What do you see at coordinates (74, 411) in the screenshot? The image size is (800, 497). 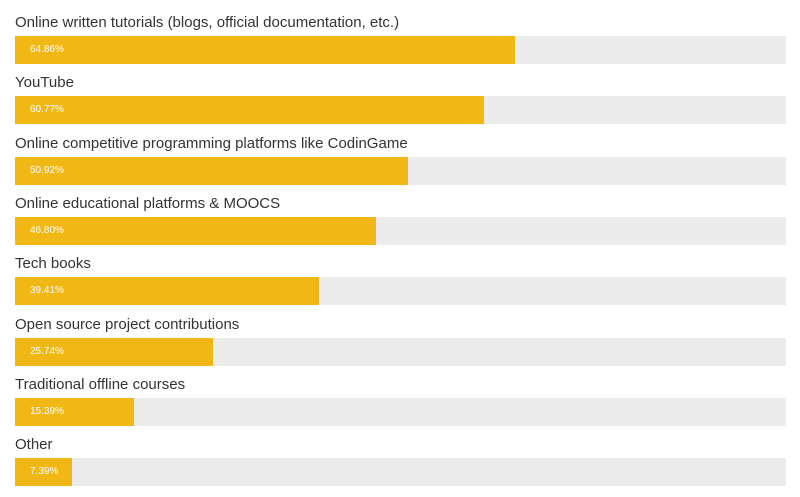 I see `bar: 15.39%` at bounding box center [74, 411].